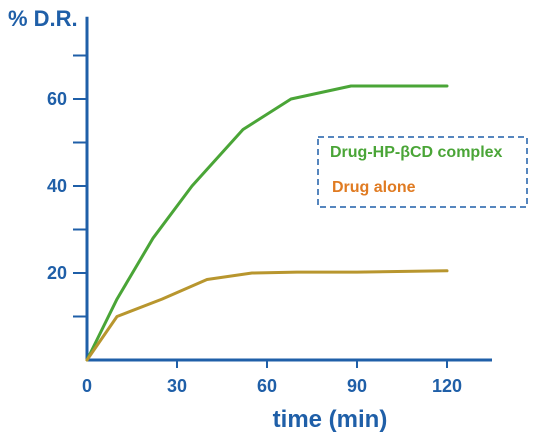 This screenshot has height=441, width=550. Describe the element at coordinates (177, 386) in the screenshot. I see `x-tick-label: 30` at that location.